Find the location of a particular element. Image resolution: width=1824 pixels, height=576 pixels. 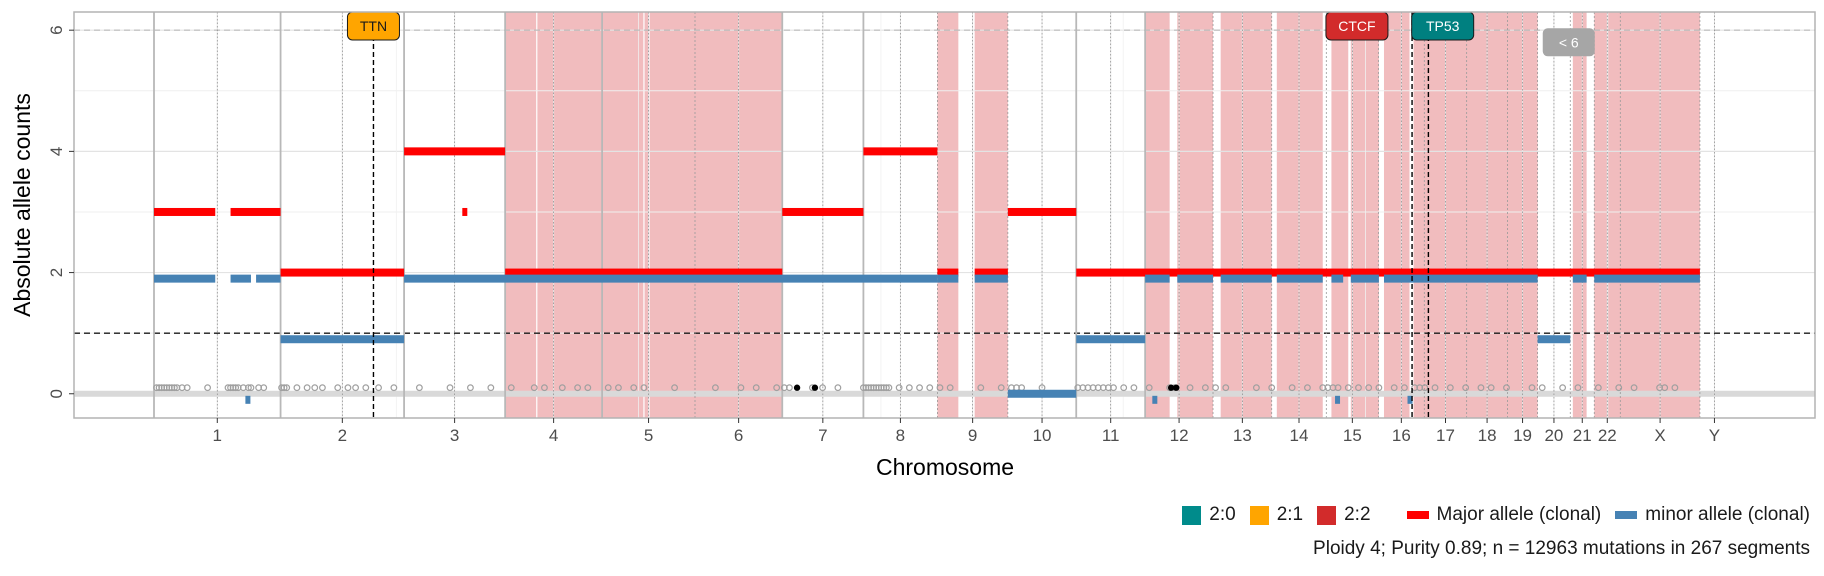

gene-label: < 6 is located at coordinates (1569, 42).